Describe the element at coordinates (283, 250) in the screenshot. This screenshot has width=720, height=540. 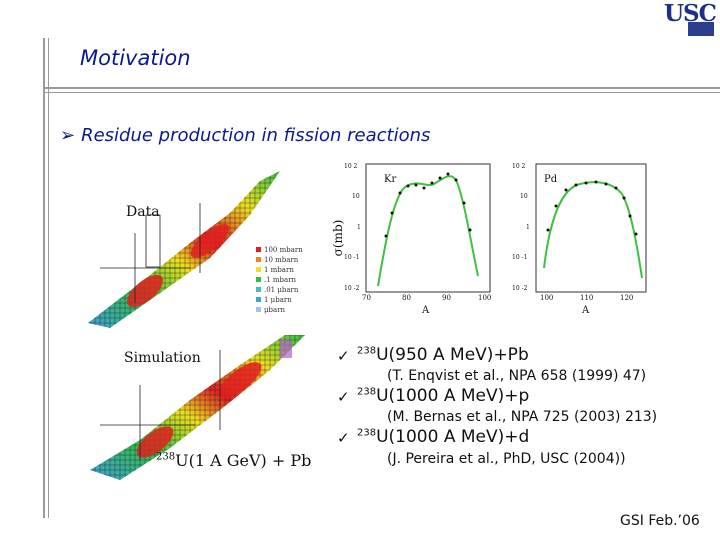
I see `legend-entry: 100 mbarn` at that location.